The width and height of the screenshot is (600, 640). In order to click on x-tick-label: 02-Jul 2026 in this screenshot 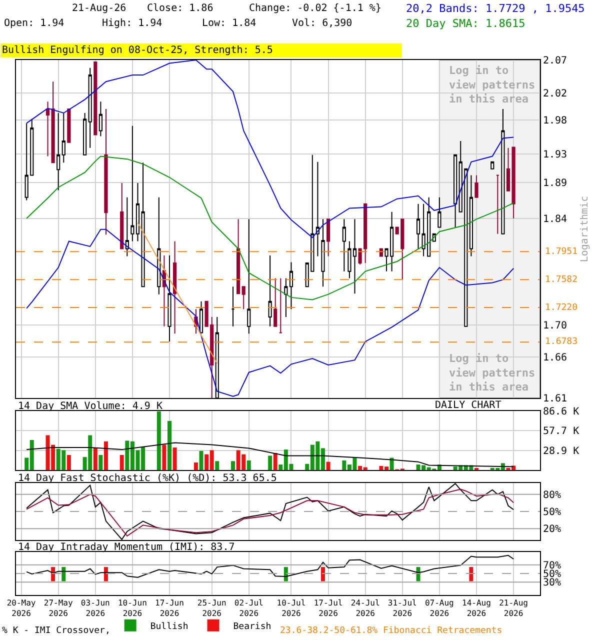, I will do `click(249, 608)`.